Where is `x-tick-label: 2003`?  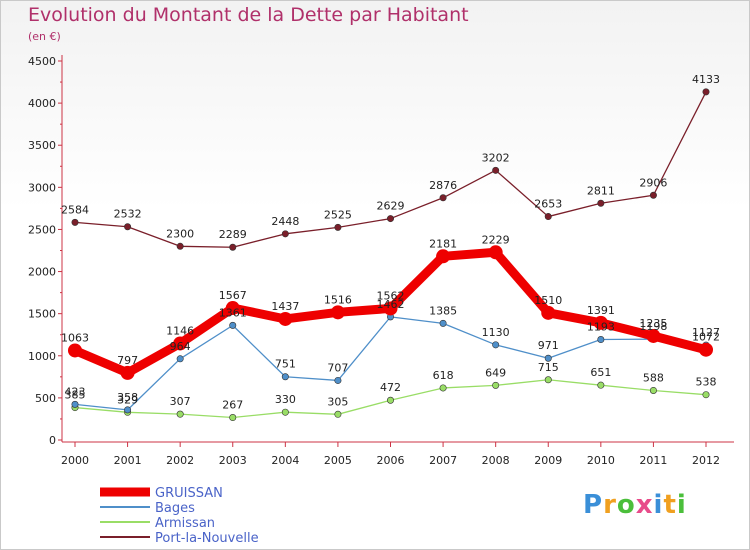 x-tick-label: 2003 is located at coordinates (233, 460).